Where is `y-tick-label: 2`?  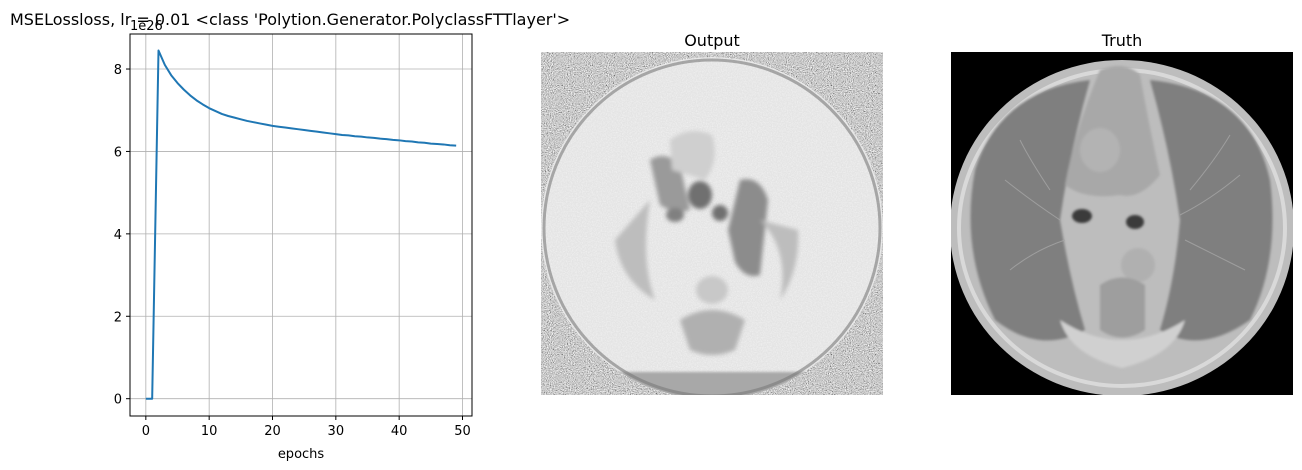 y-tick-label: 2 is located at coordinates (118, 317).